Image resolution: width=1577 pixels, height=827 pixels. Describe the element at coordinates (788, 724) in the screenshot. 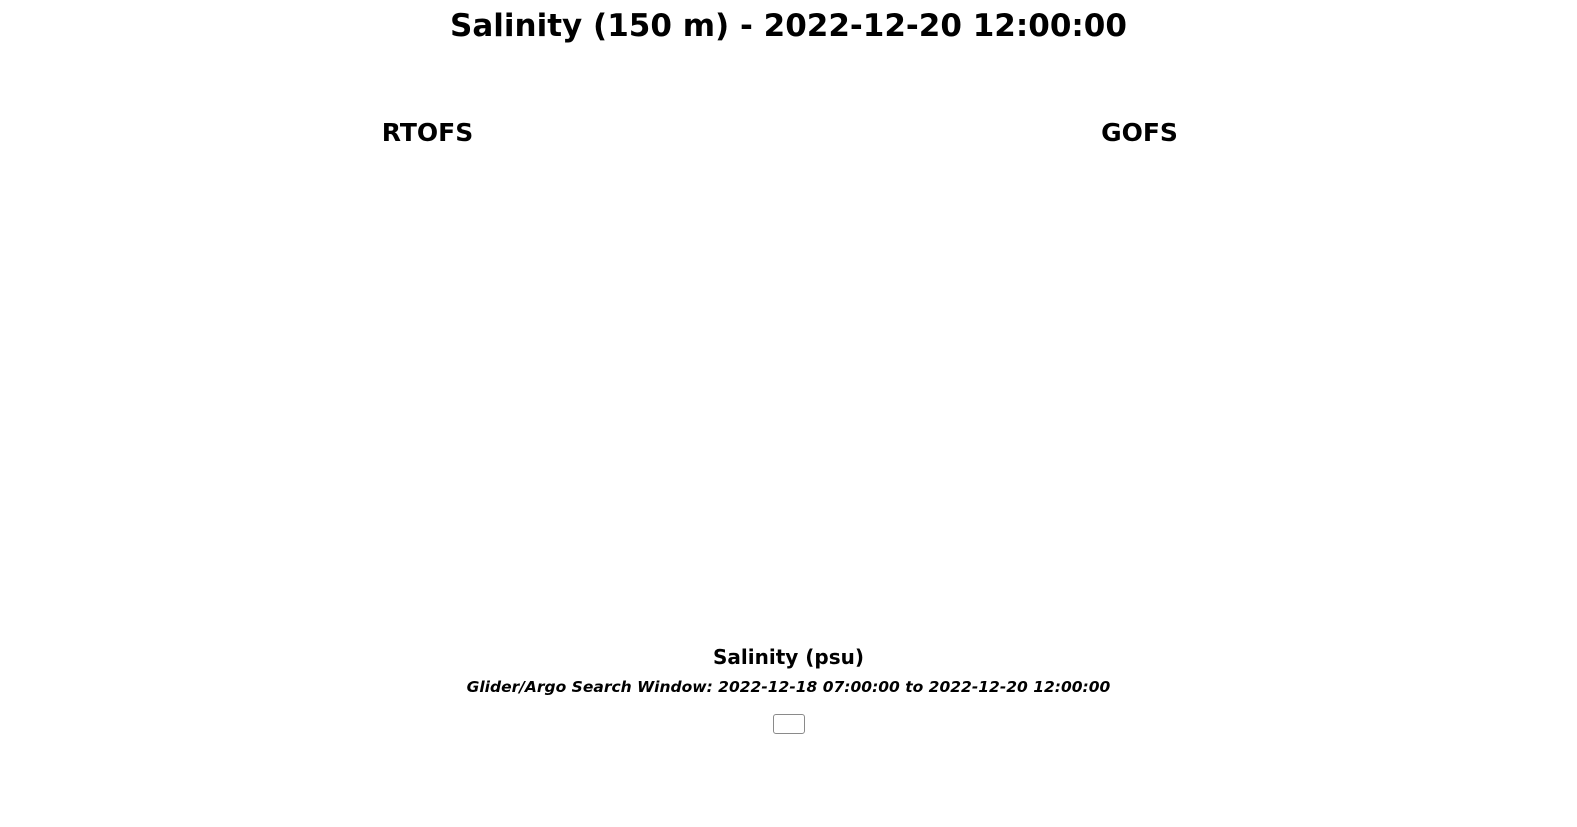

I see `platform-legend` at that location.